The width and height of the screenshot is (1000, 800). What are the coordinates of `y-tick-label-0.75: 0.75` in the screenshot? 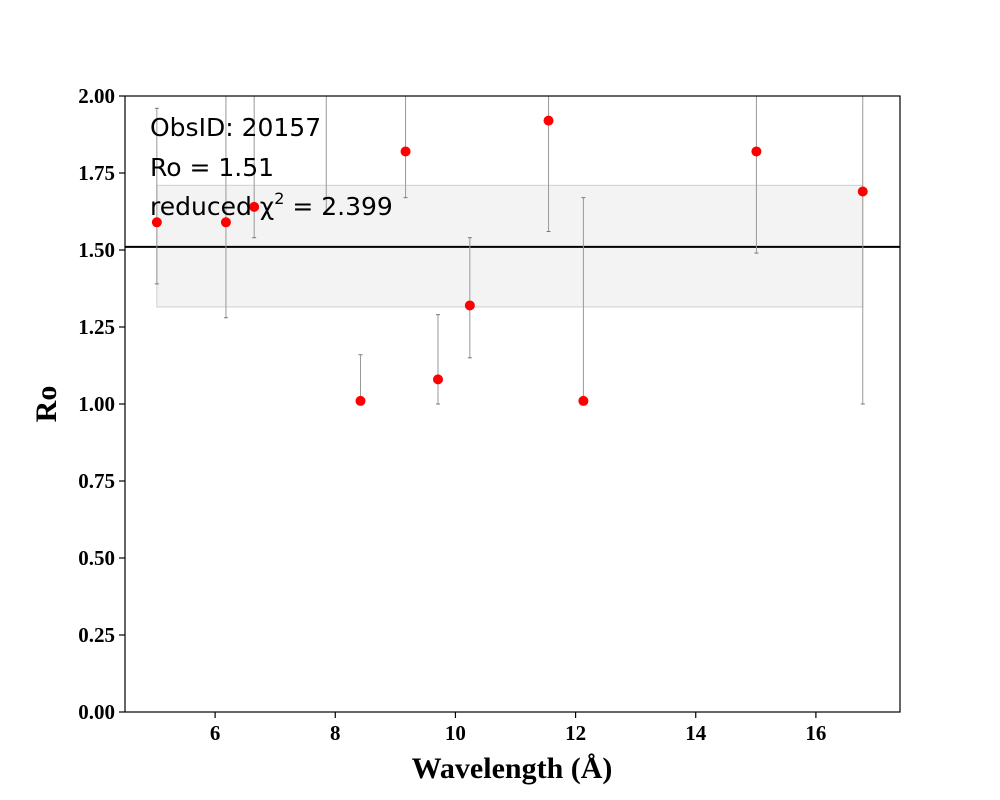 It's located at (96, 481).